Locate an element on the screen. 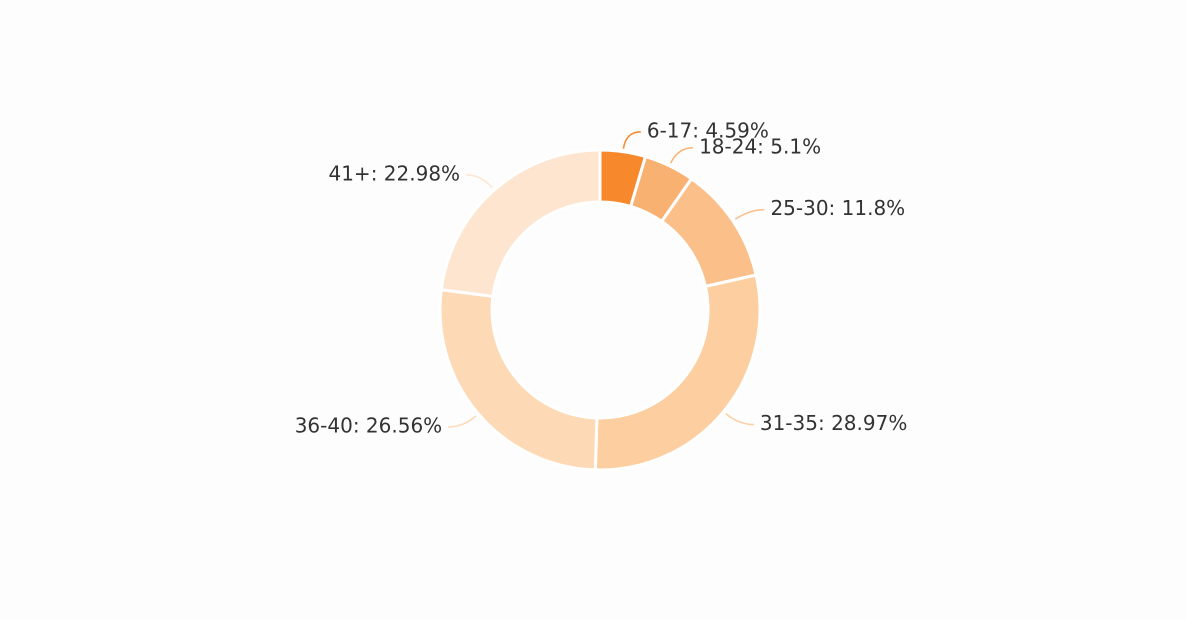 This screenshot has width=1186, height=620. slice-label: 6-17: 4.59% is located at coordinates (708, 130).